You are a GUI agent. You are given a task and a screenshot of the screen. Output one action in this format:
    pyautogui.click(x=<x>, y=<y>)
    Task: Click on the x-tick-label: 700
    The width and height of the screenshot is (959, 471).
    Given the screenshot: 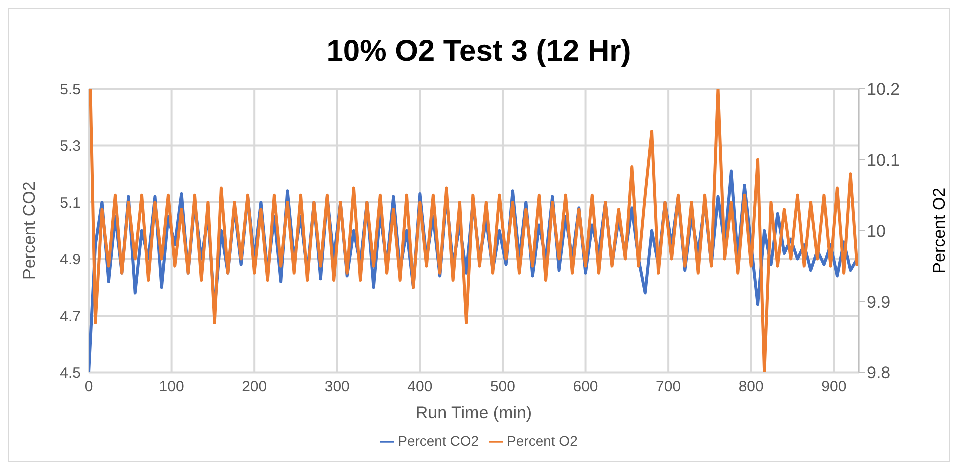 What is the action you would take?
    pyautogui.click(x=669, y=387)
    